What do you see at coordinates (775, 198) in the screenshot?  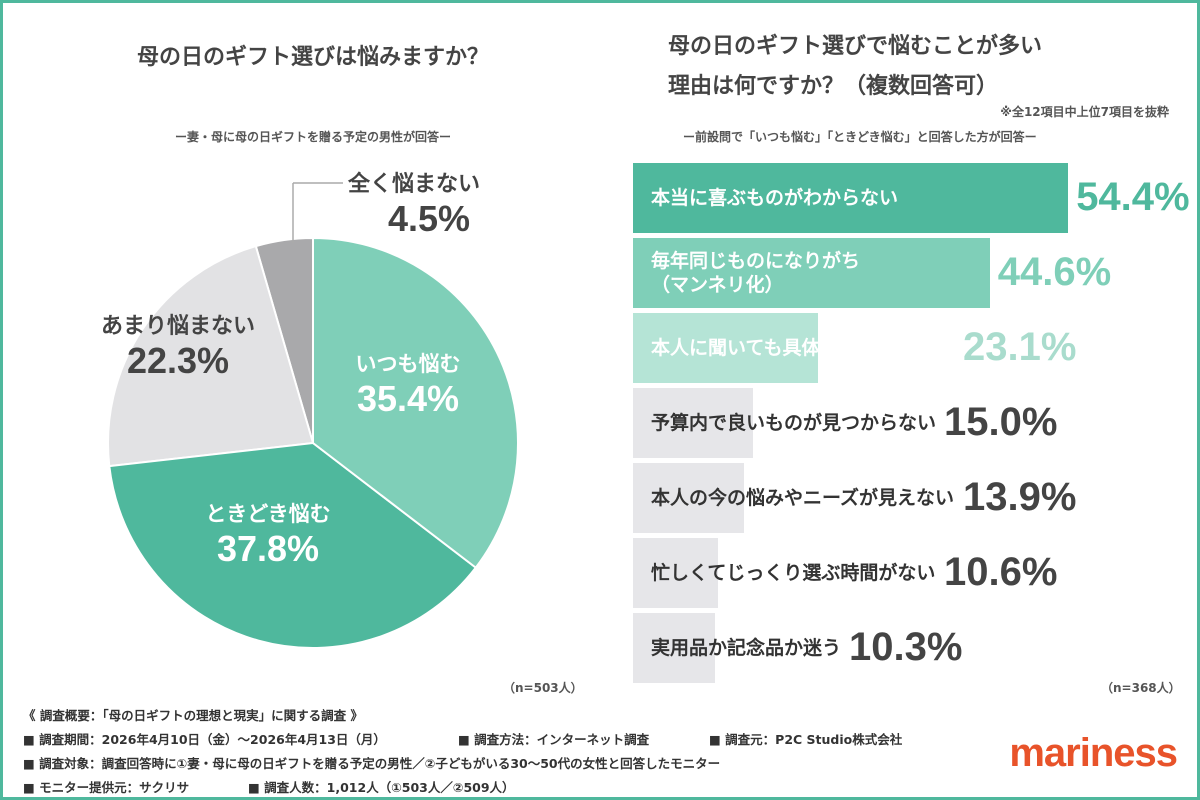 I see `bar-label-0: 本当に喜ぶものがわからない` at bounding box center [775, 198].